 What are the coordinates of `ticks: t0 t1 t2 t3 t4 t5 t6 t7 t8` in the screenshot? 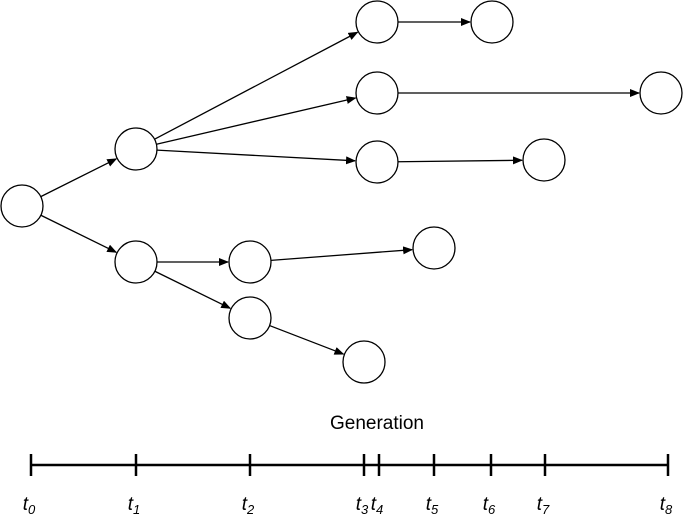 It's located at (348, 485).